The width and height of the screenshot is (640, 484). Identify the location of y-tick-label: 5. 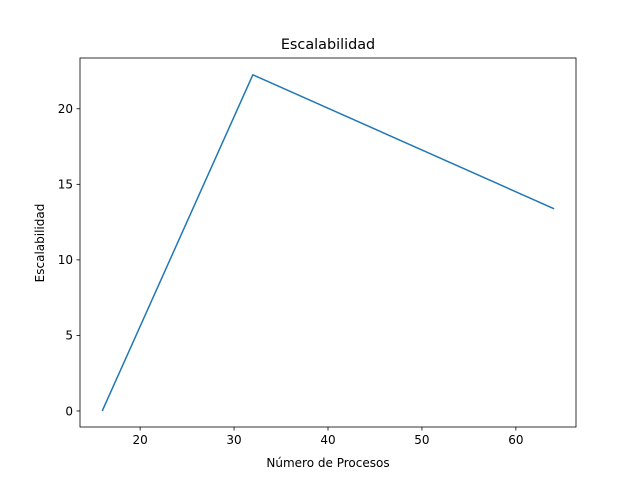
(69, 336).